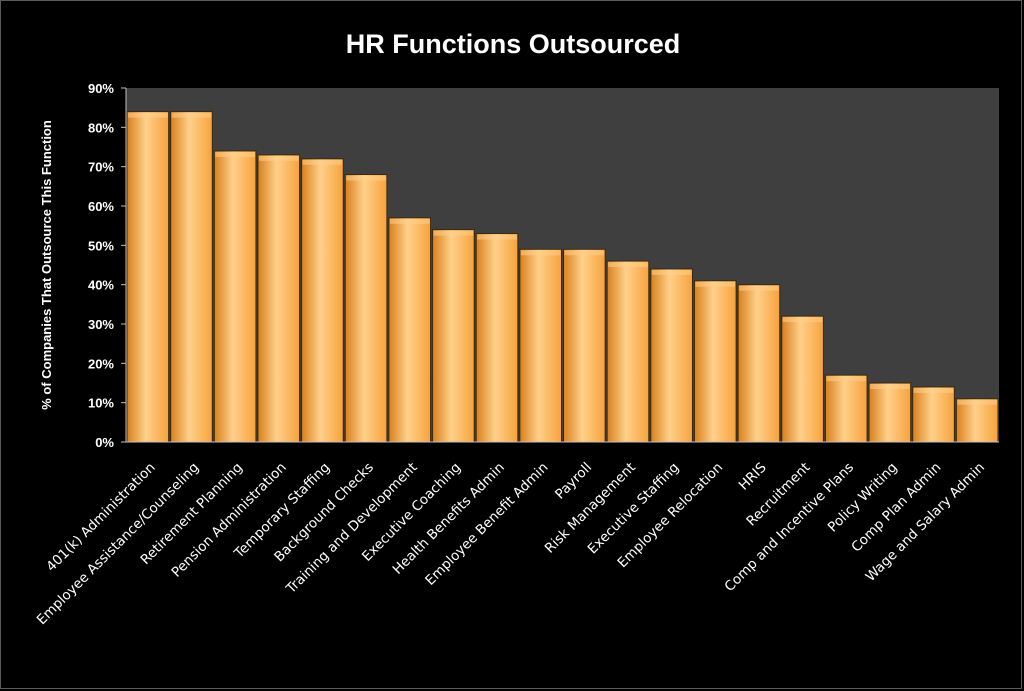 The height and width of the screenshot is (691, 1024). What do you see at coordinates (101, 245) in the screenshot?
I see `y-tick-label: 50%` at bounding box center [101, 245].